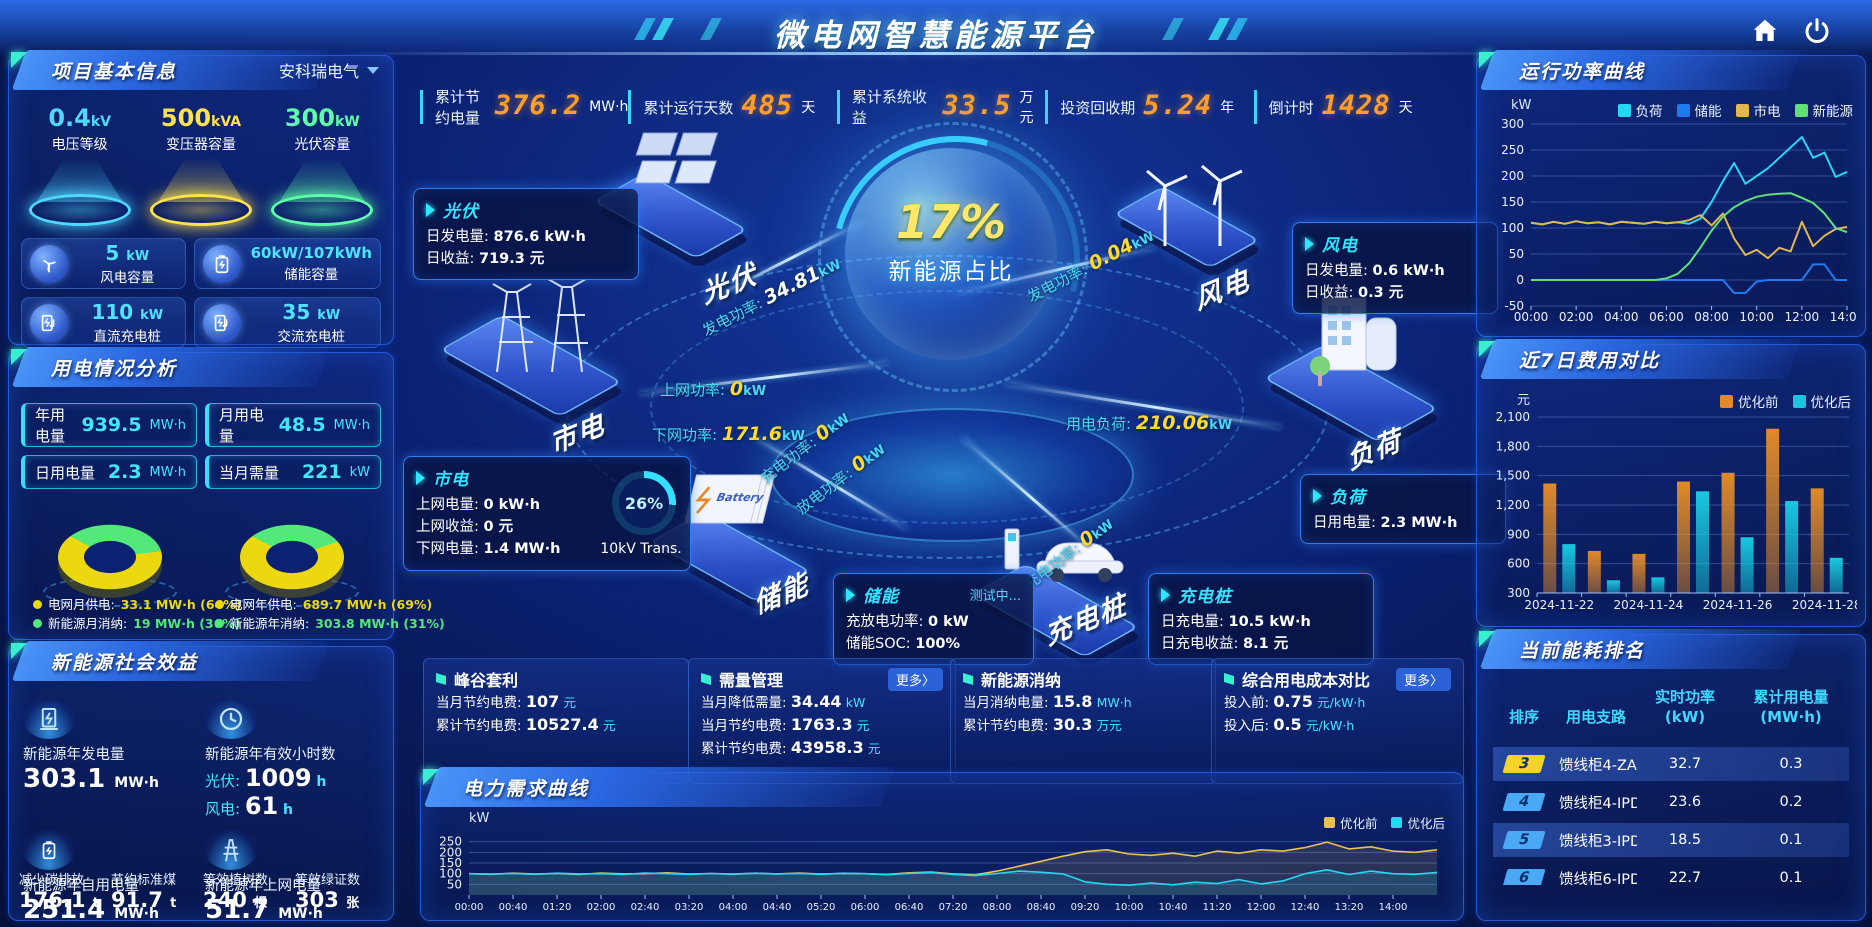  Describe the element at coordinates (270, 623) in the screenshot. I see `legend-label: 新能源年消纳:` at that location.